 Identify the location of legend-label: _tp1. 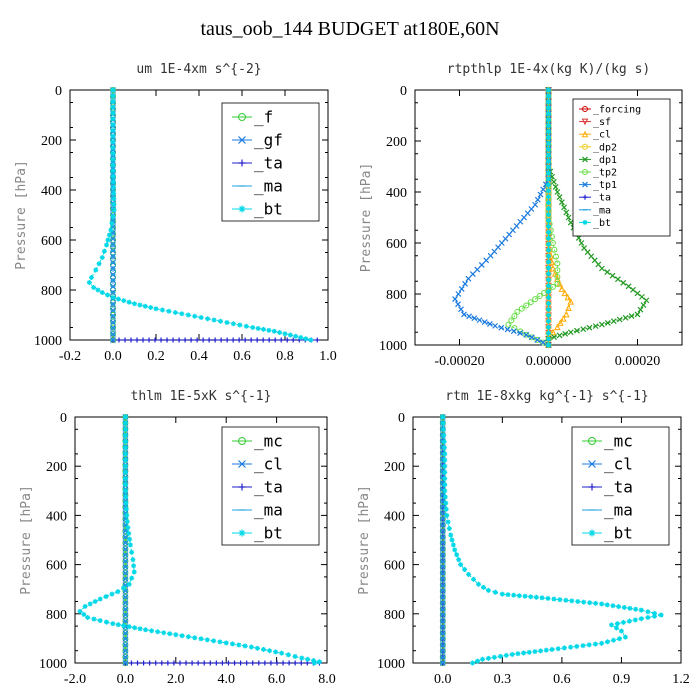
(605, 185).